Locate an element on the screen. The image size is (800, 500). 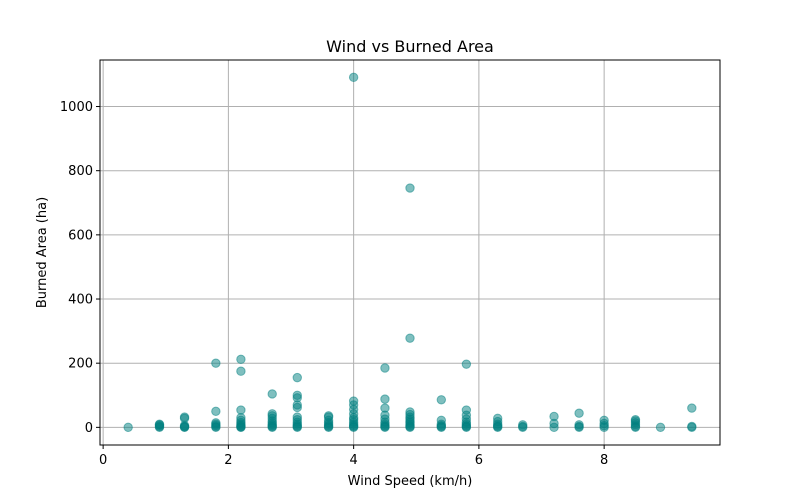
y-tick-label: 400 is located at coordinates (80, 300).